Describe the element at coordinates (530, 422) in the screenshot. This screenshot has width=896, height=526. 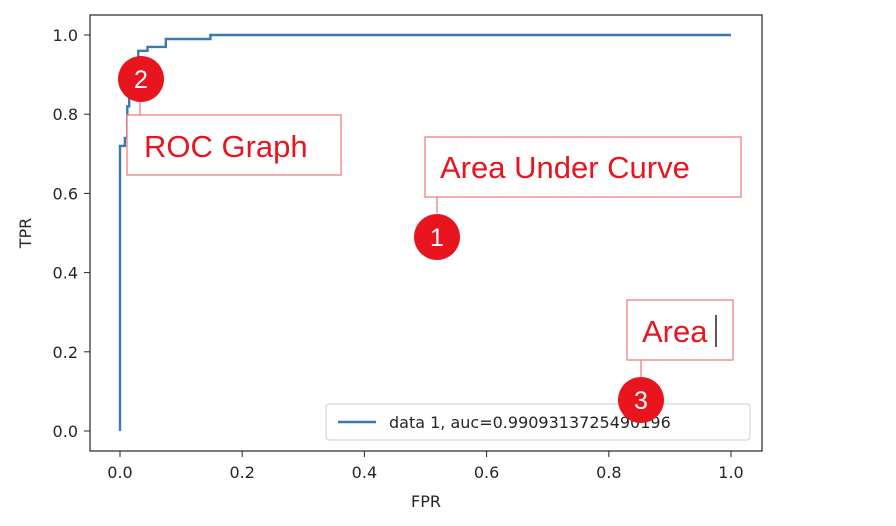
I see `legend-entry: data 1, auc=0.9909313725490196` at that location.